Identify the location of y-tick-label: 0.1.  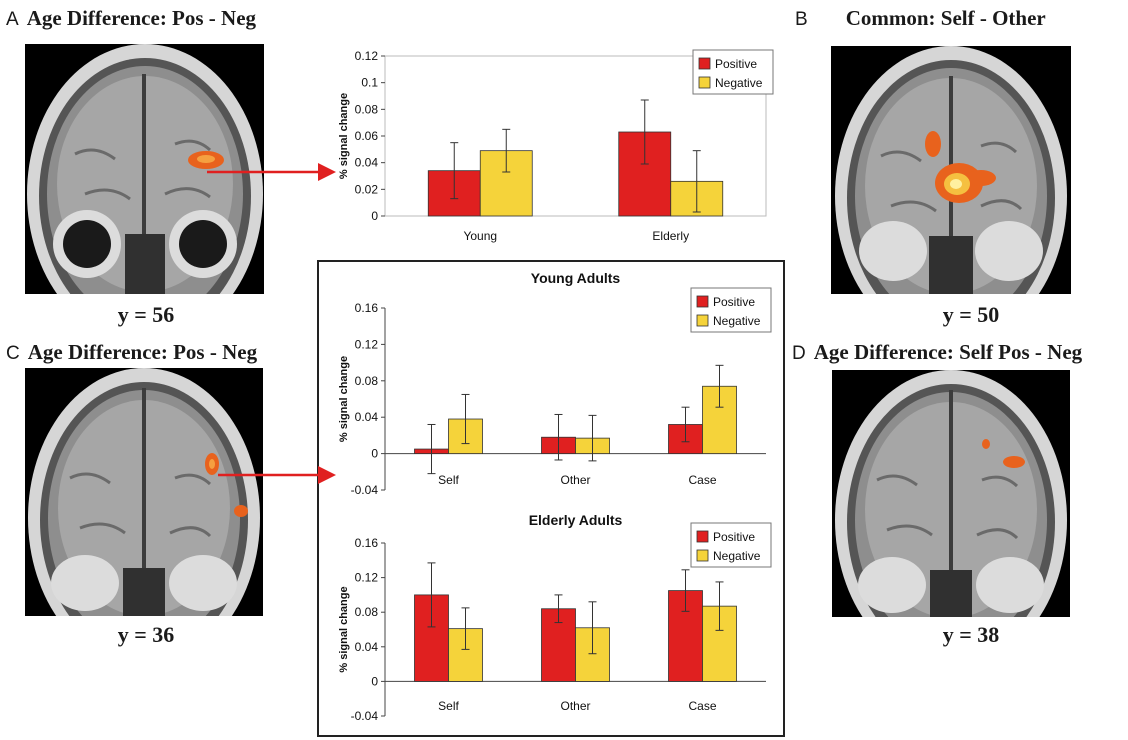
(369, 83).